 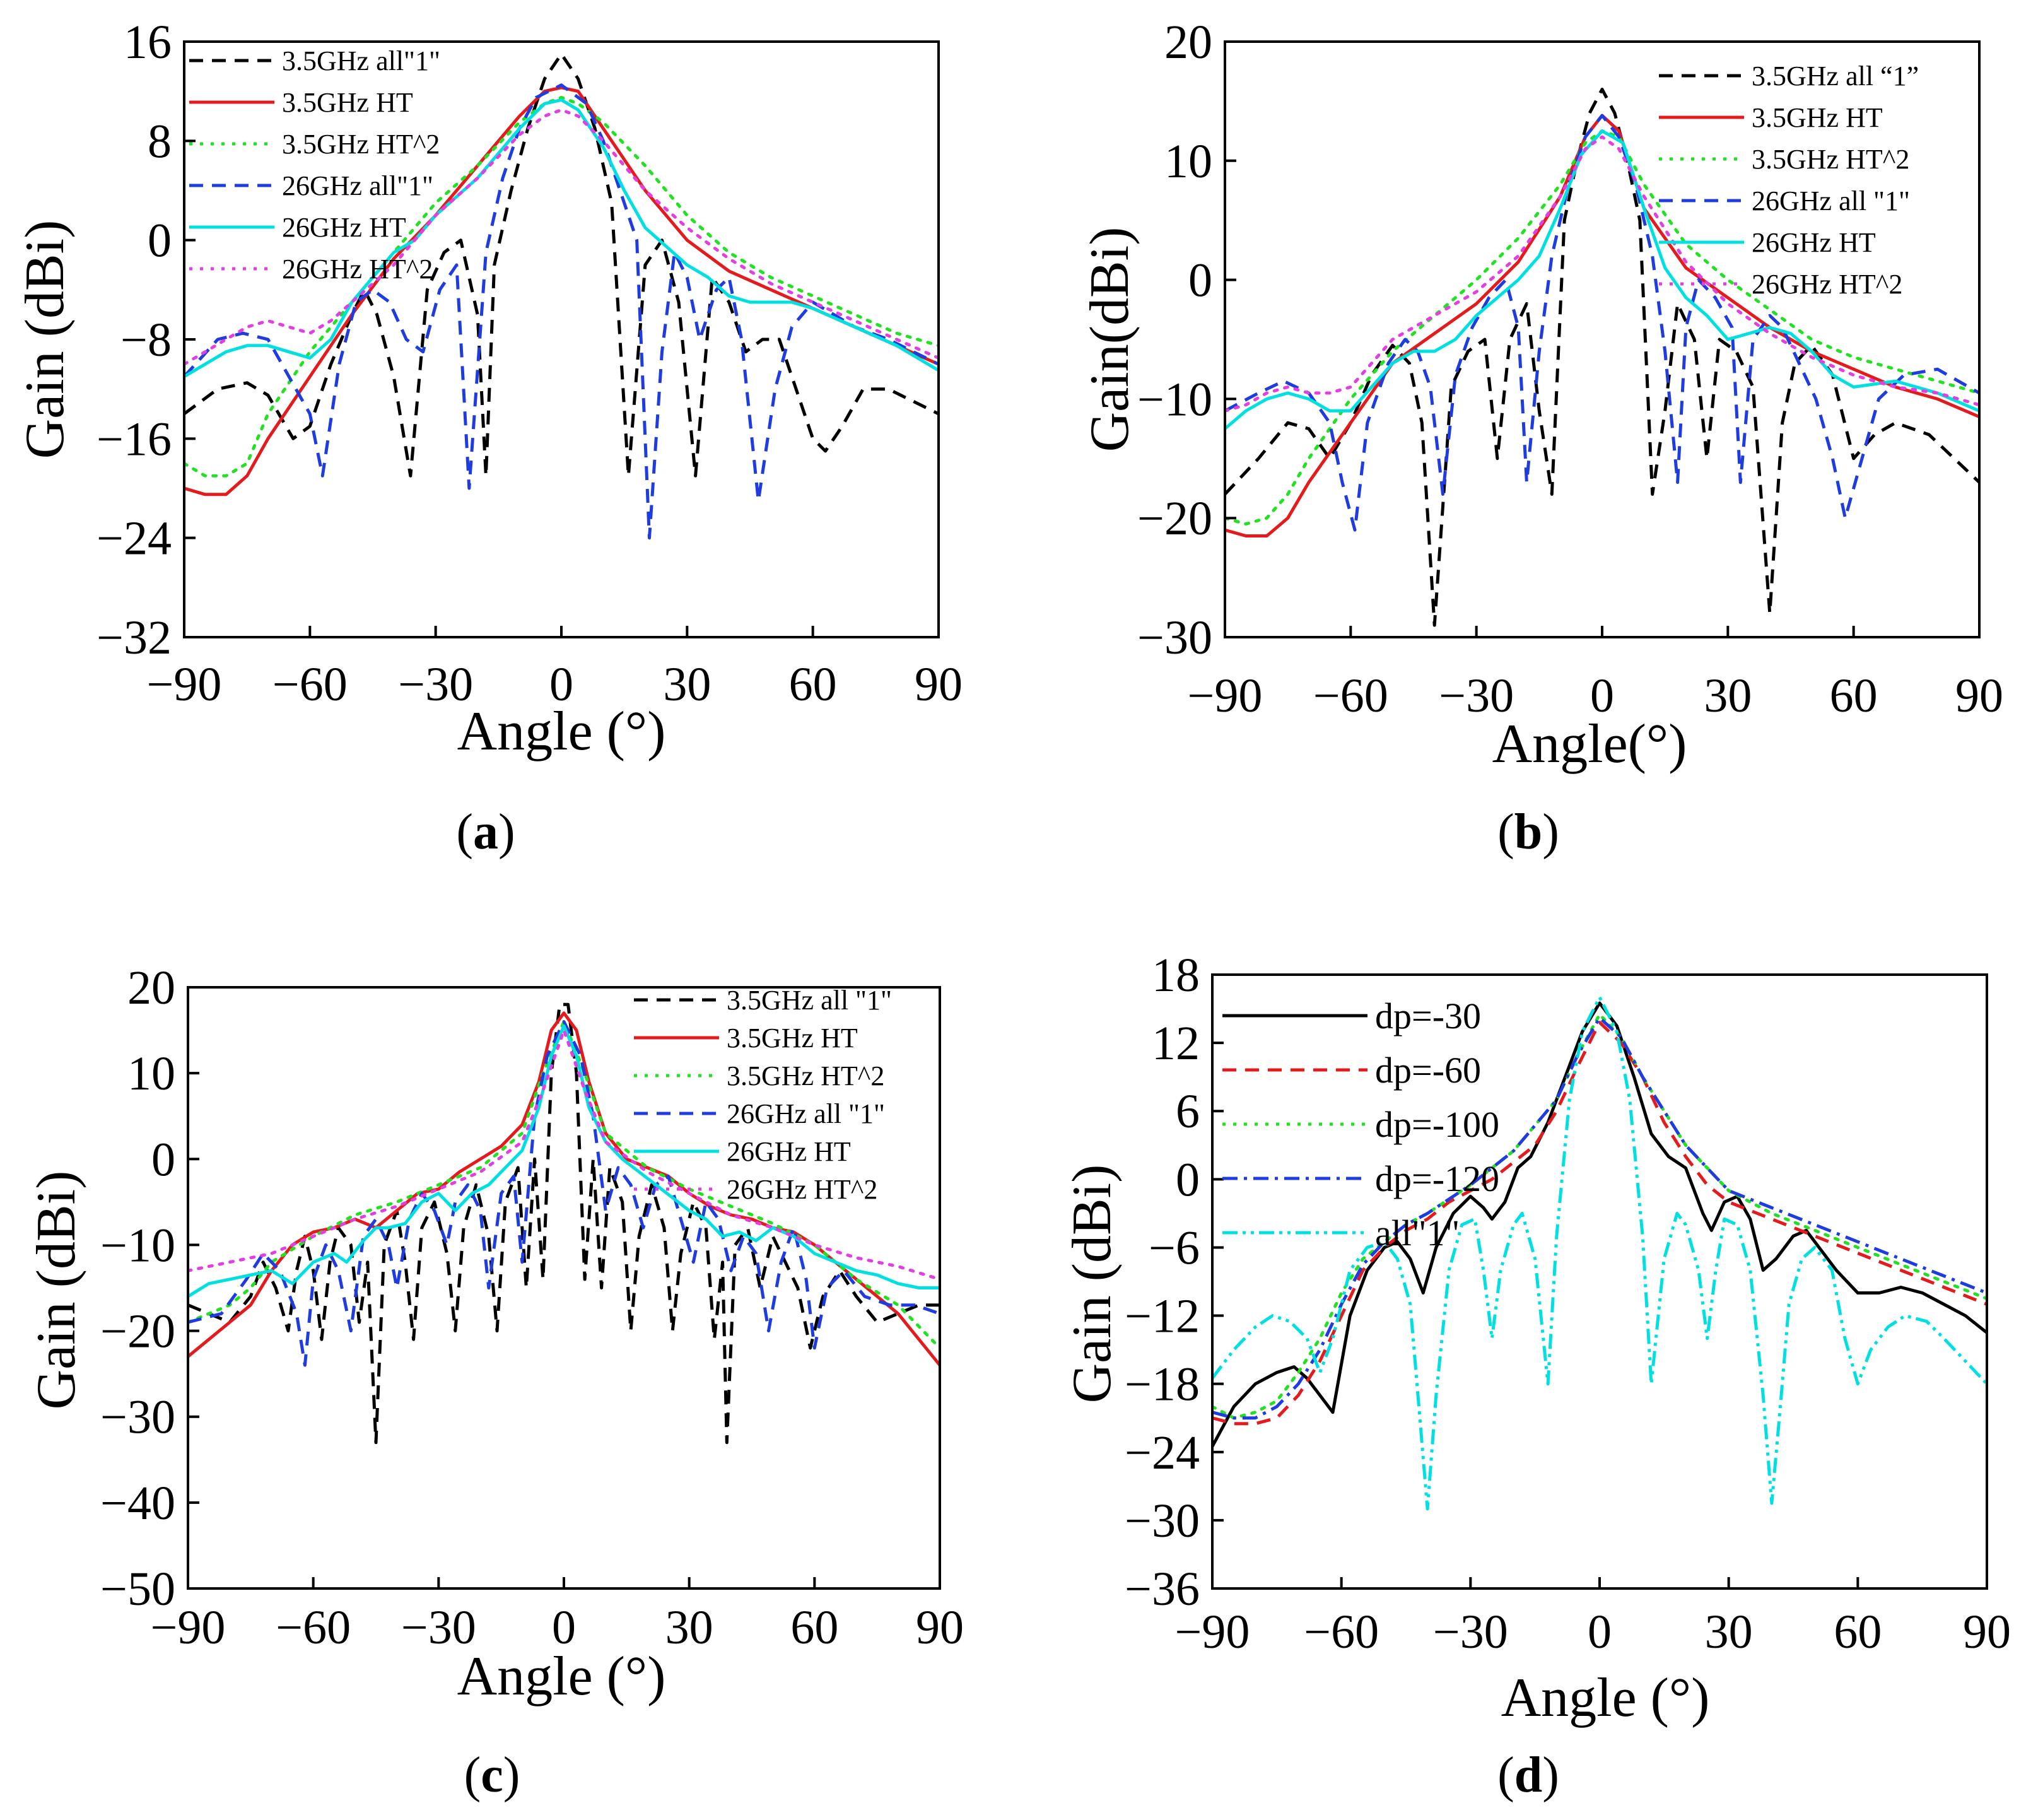 I want to click on y-axis-label: Gain(dBi), so click(x=1109, y=339).